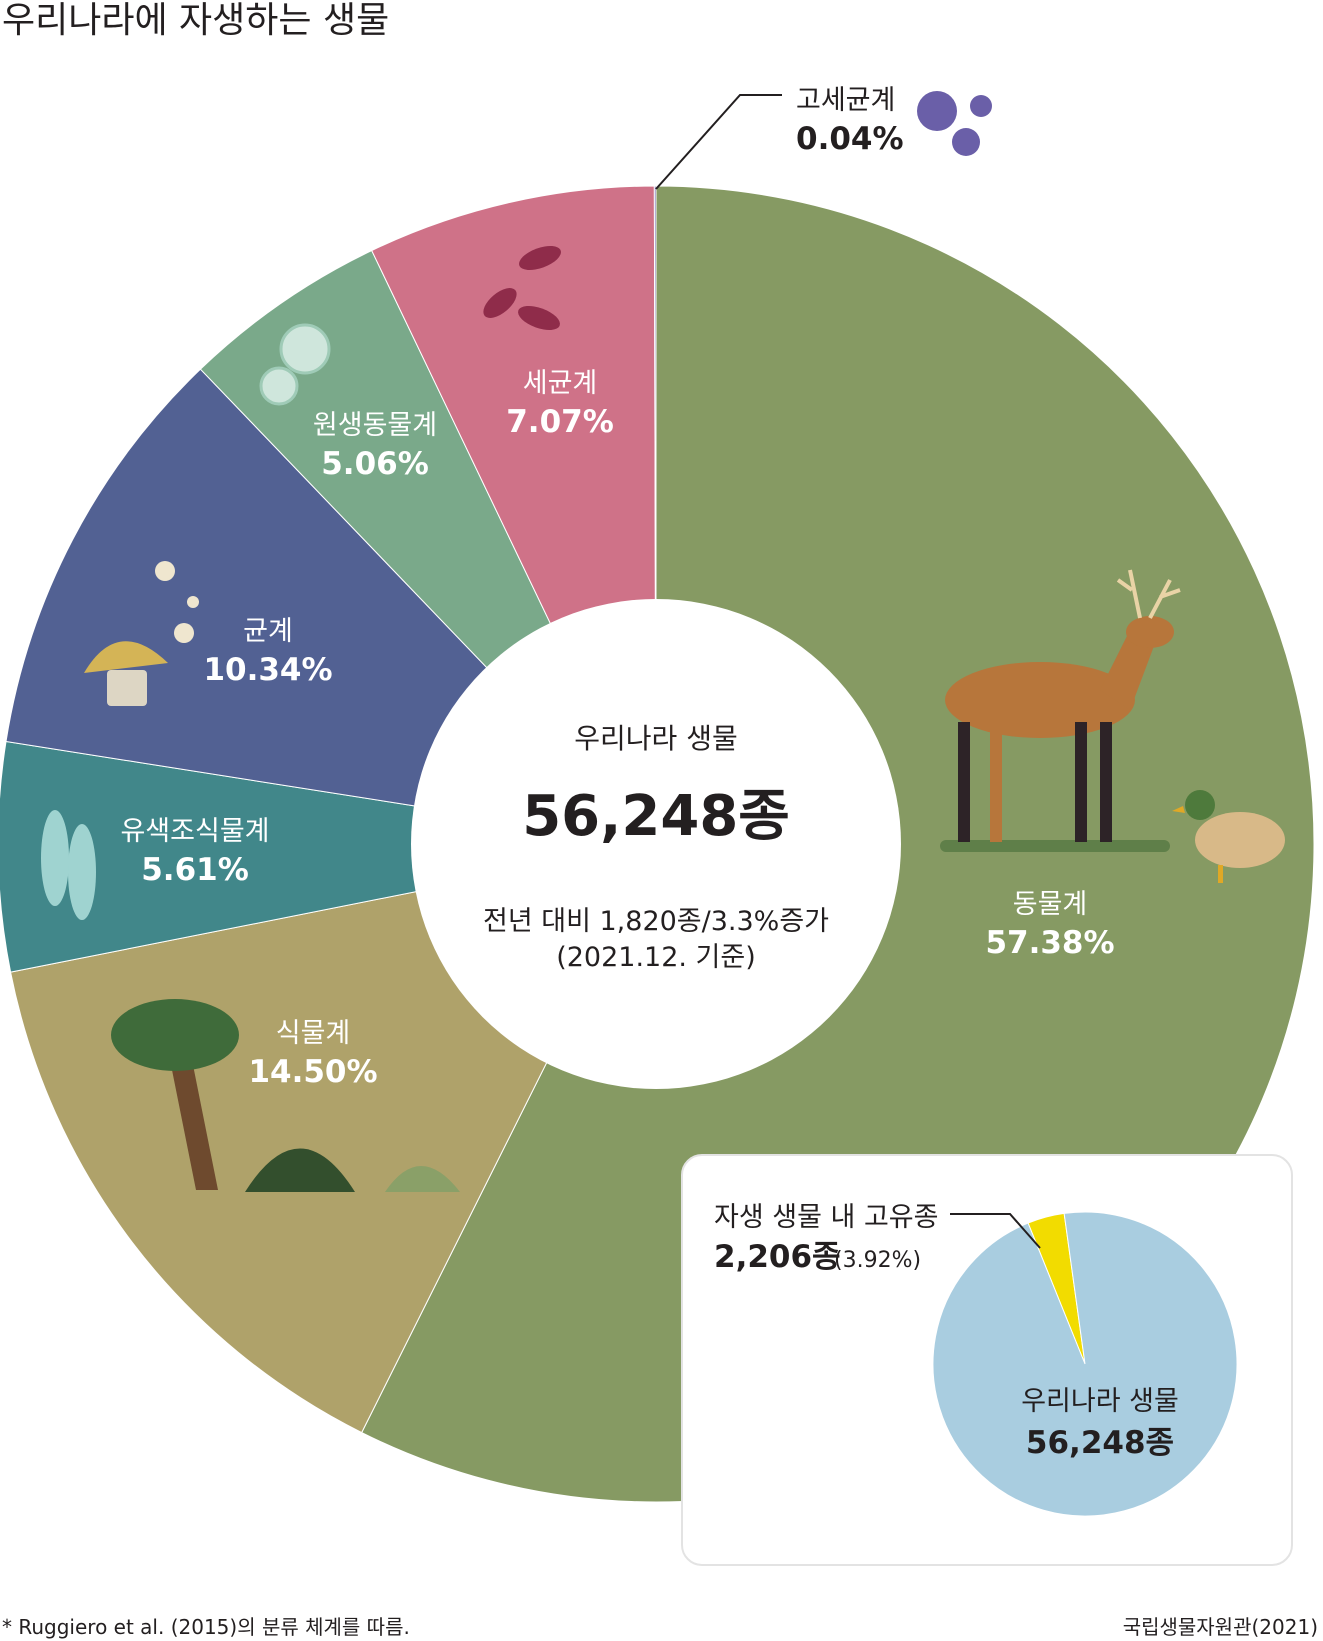 The image size is (1323, 1641). I want to click on center-label: 우리나라 생물, so click(655, 738).